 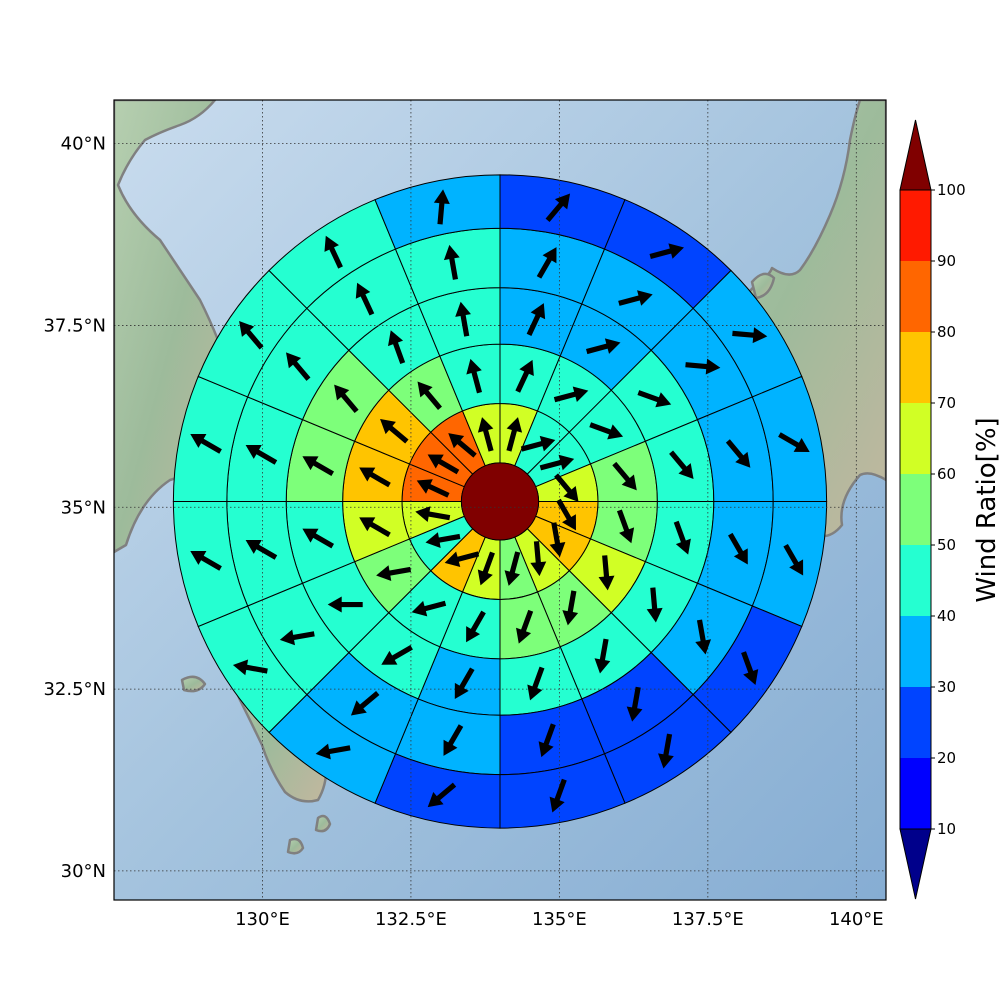 What do you see at coordinates (298, 366) in the screenshot?
I see `wind-arrow-ring4-sector14` at bounding box center [298, 366].